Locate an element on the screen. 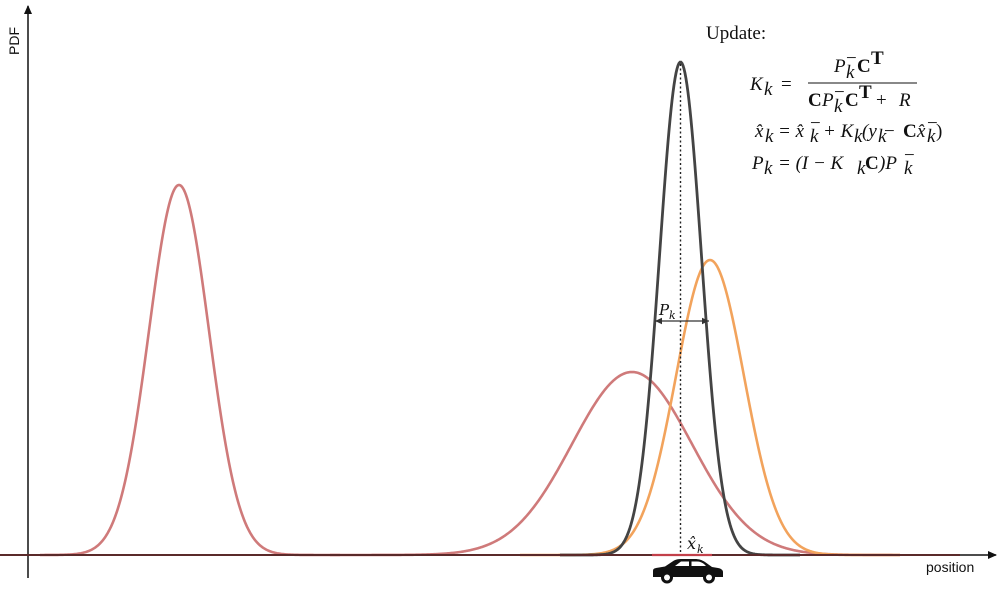  state-rhs-c: (y is located at coordinates (869, 131).